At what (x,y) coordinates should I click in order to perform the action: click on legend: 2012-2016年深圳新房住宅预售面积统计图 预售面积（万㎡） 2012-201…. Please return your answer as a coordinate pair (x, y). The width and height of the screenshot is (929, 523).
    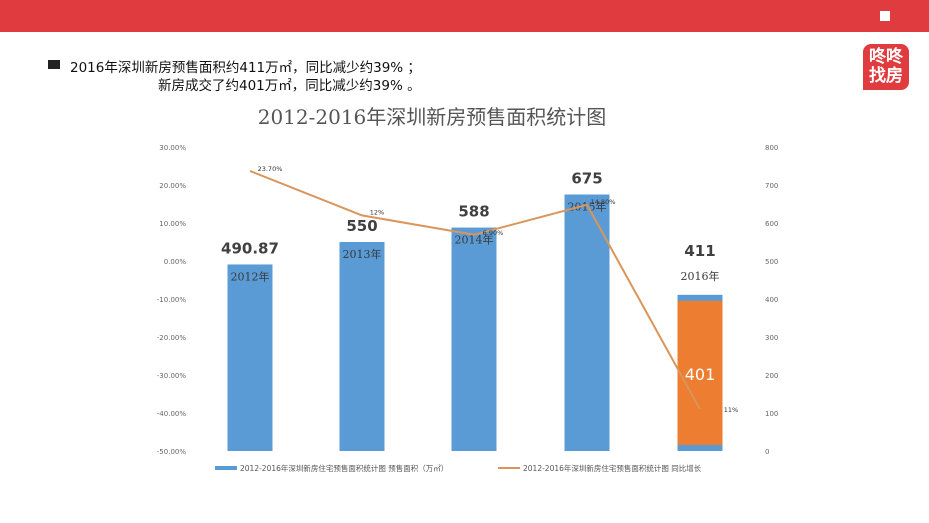
    Looking at the image, I should click on (458, 468).